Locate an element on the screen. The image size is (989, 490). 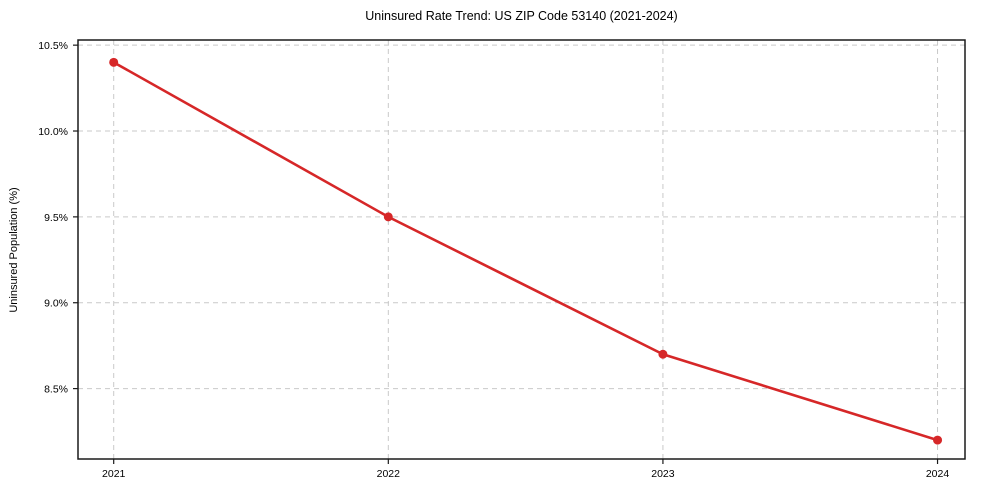
y-tick-label: 9.5% is located at coordinates (56, 218).